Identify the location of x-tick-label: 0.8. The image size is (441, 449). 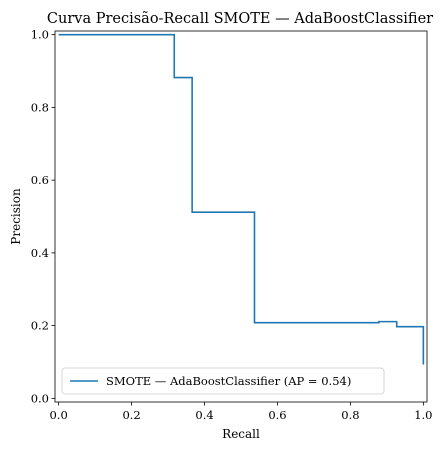
(350, 415).